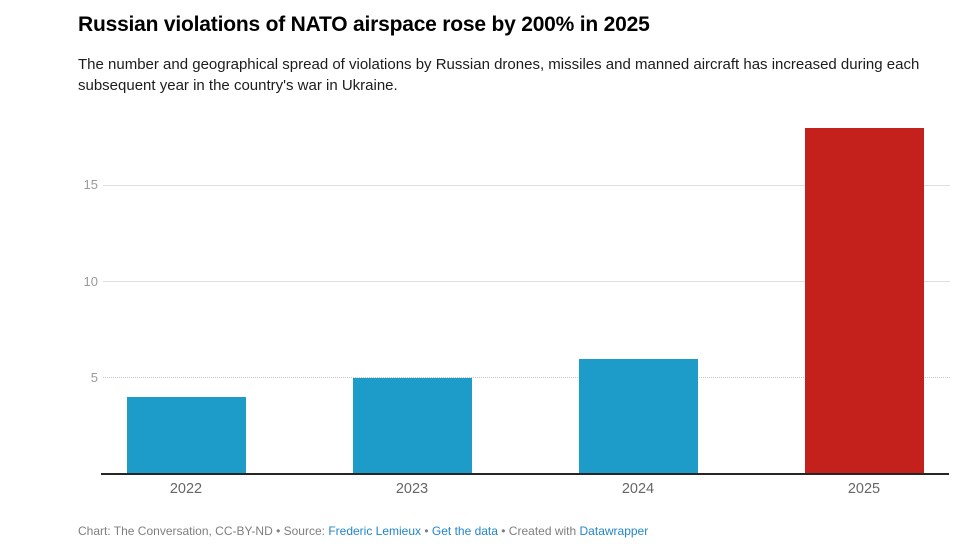 The width and height of the screenshot is (980, 548). What do you see at coordinates (186, 435) in the screenshot?
I see `bar-2022` at bounding box center [186, 435].